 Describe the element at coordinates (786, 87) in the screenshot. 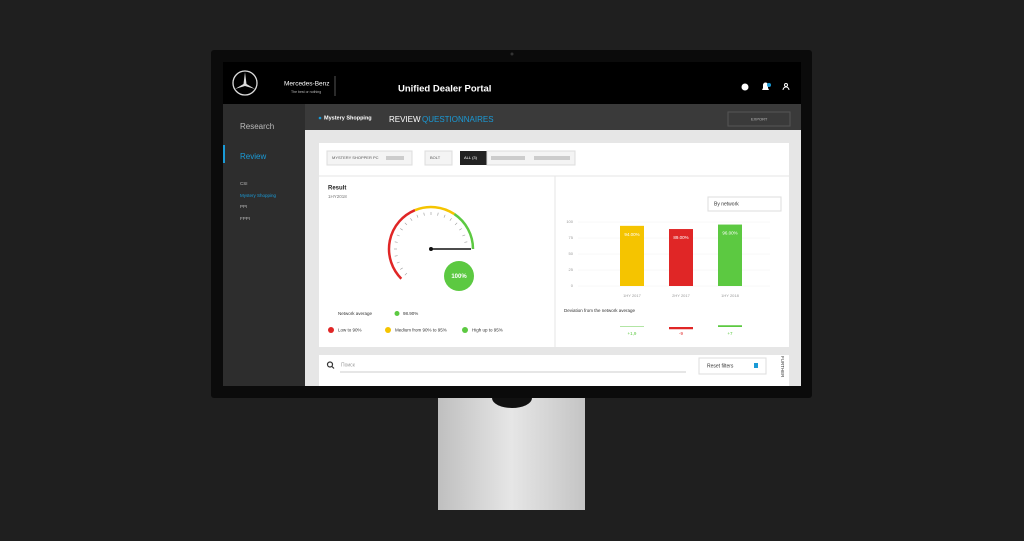

I see `user-icon` at that location.